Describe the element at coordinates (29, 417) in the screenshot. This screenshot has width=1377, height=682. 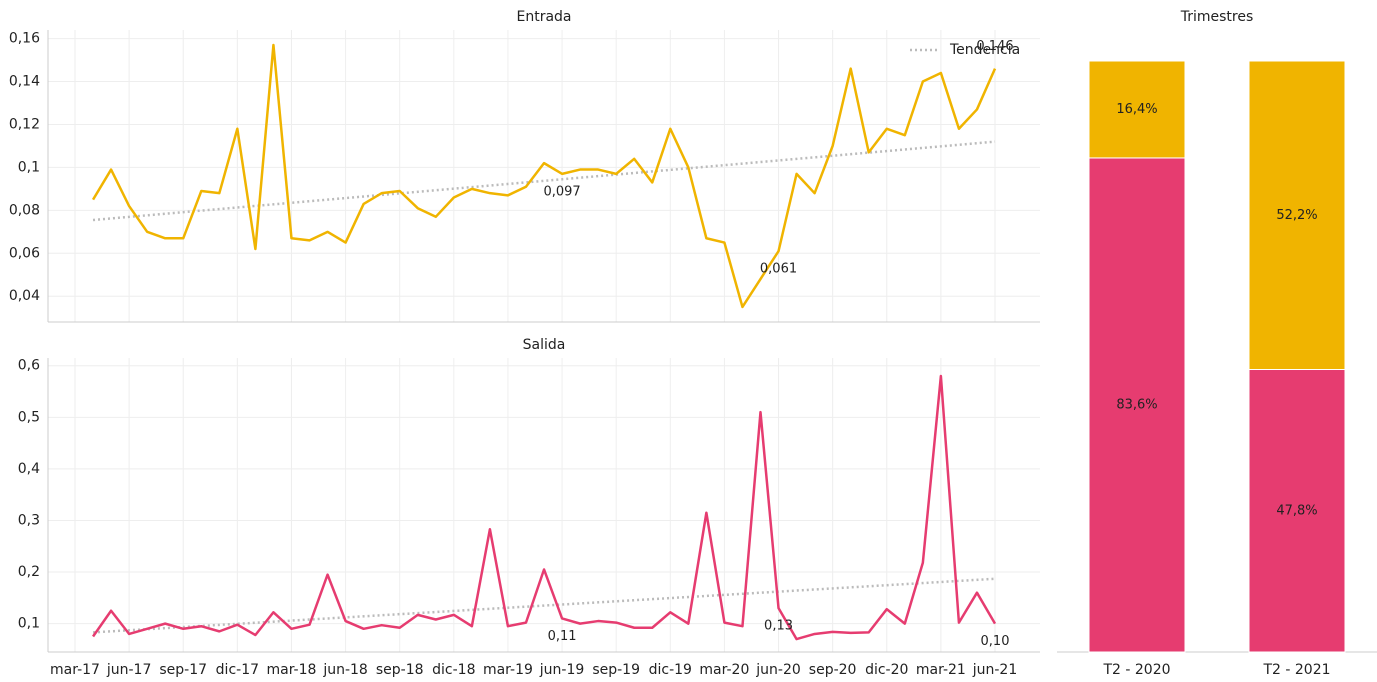
I see `y-tick-label: 0,5` at that location.